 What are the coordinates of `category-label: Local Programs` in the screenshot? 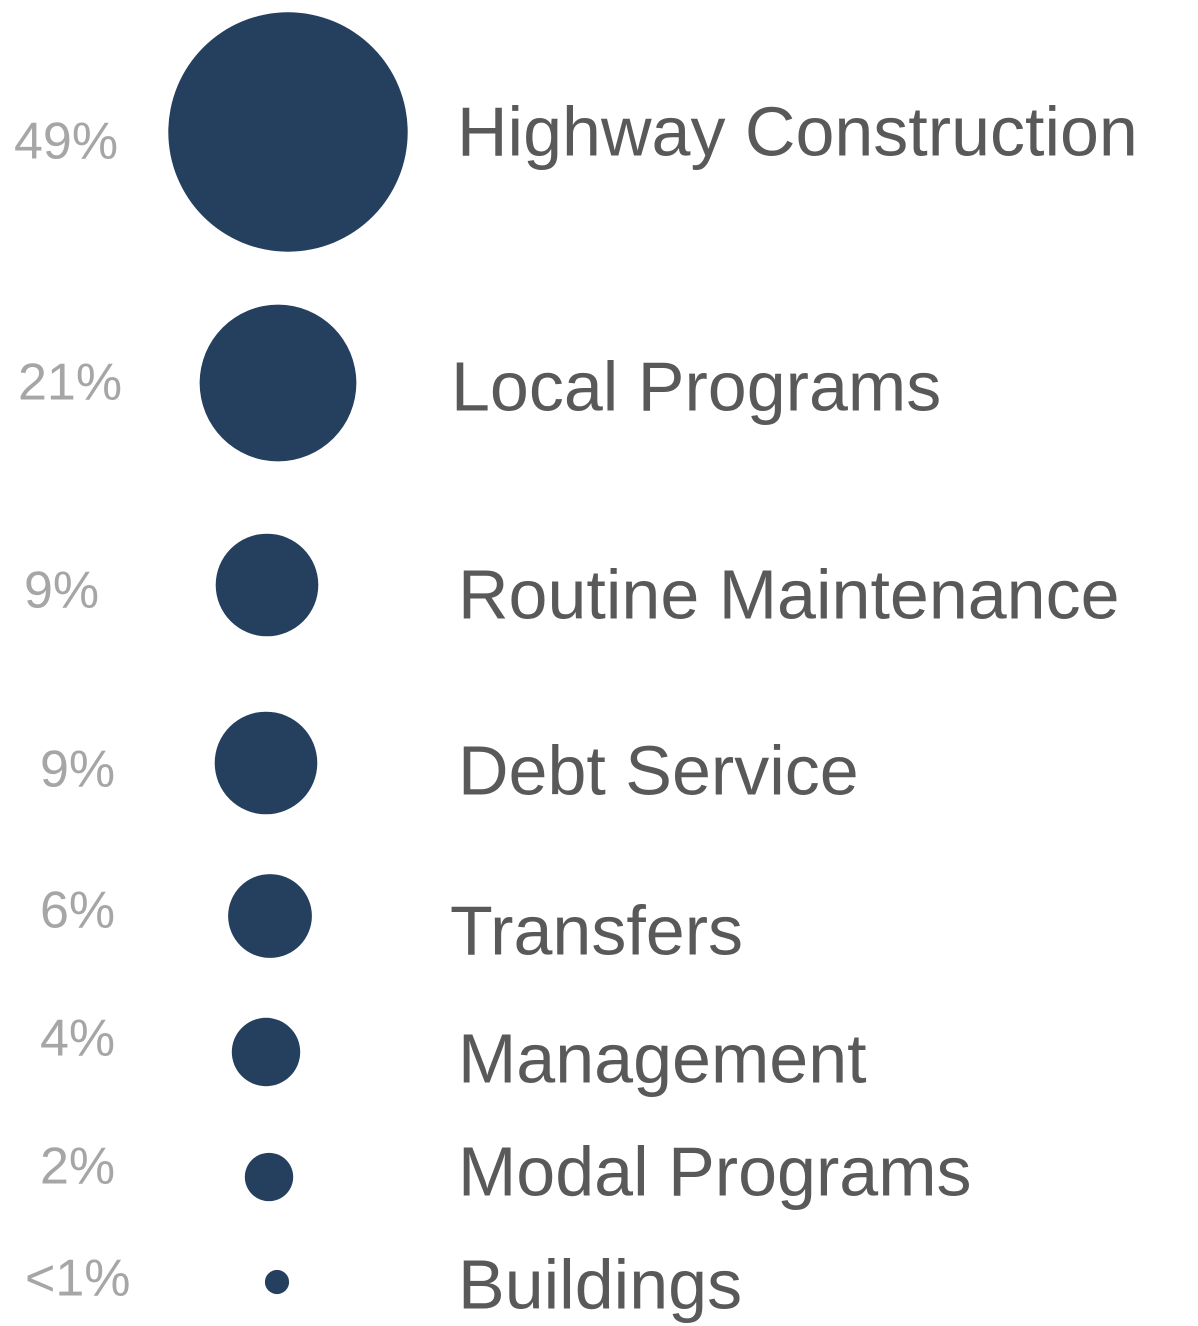 It's located at (696, 386).